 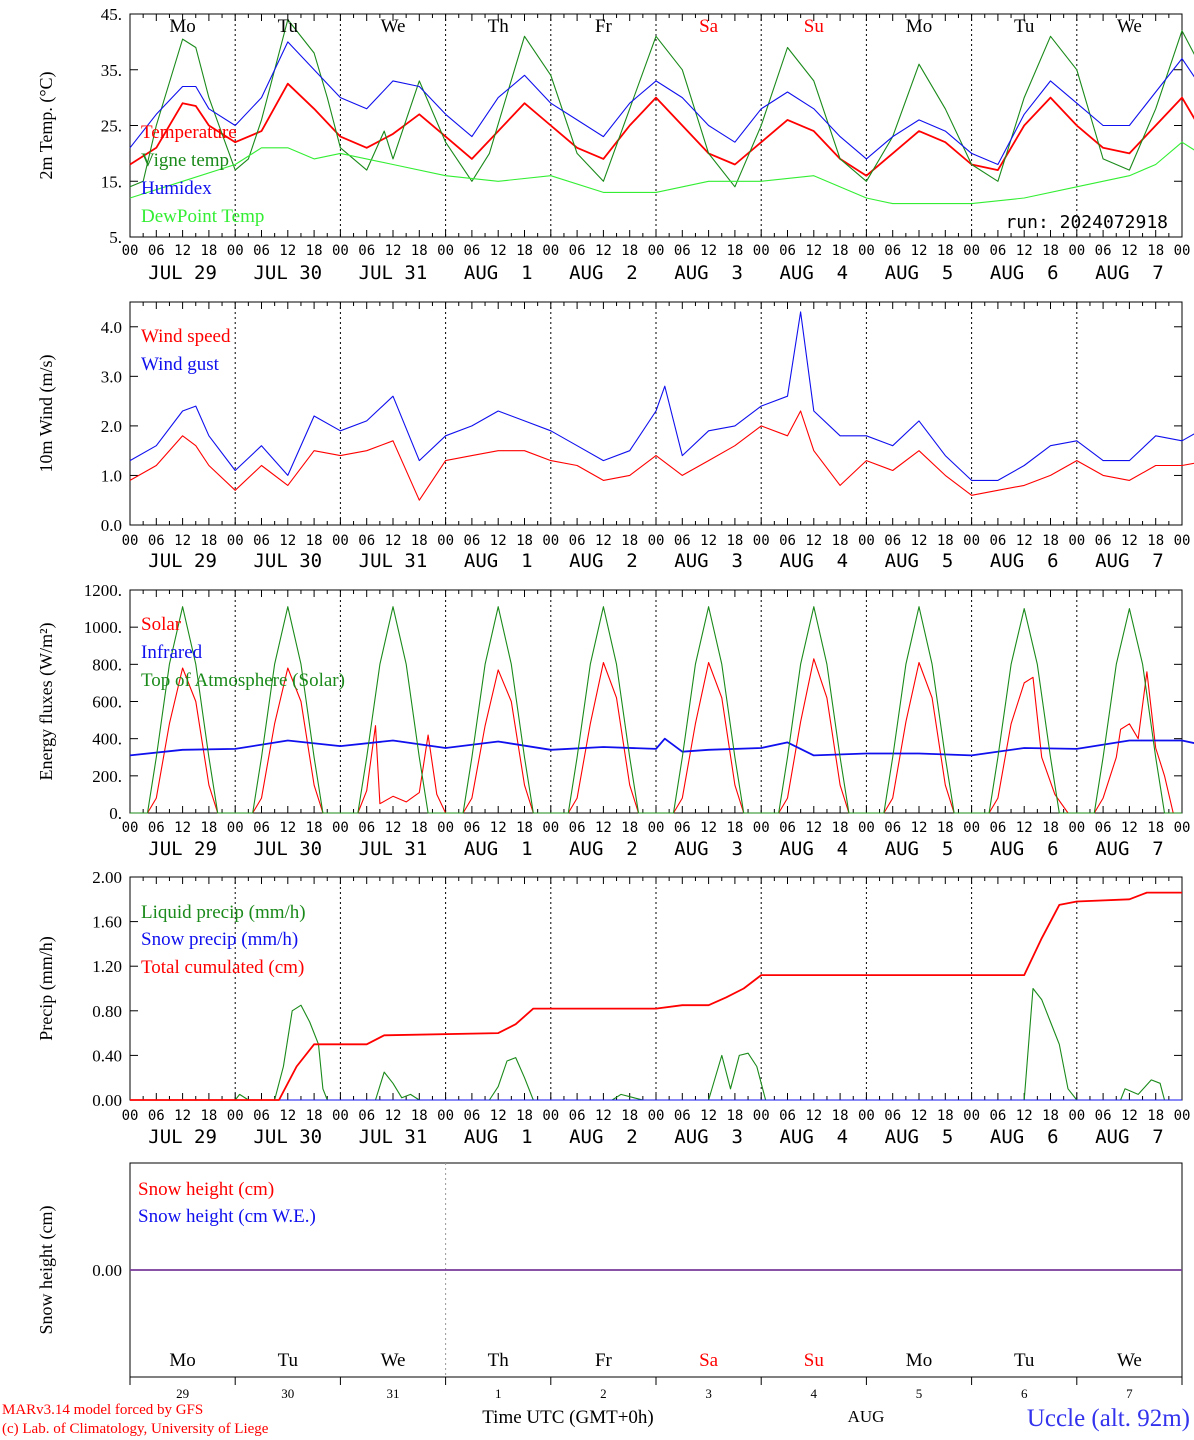 What do you see at coordinates (107, 739) in the screenshot?
I see `y-tick-label: 400.` at bounding box center [107, 739].